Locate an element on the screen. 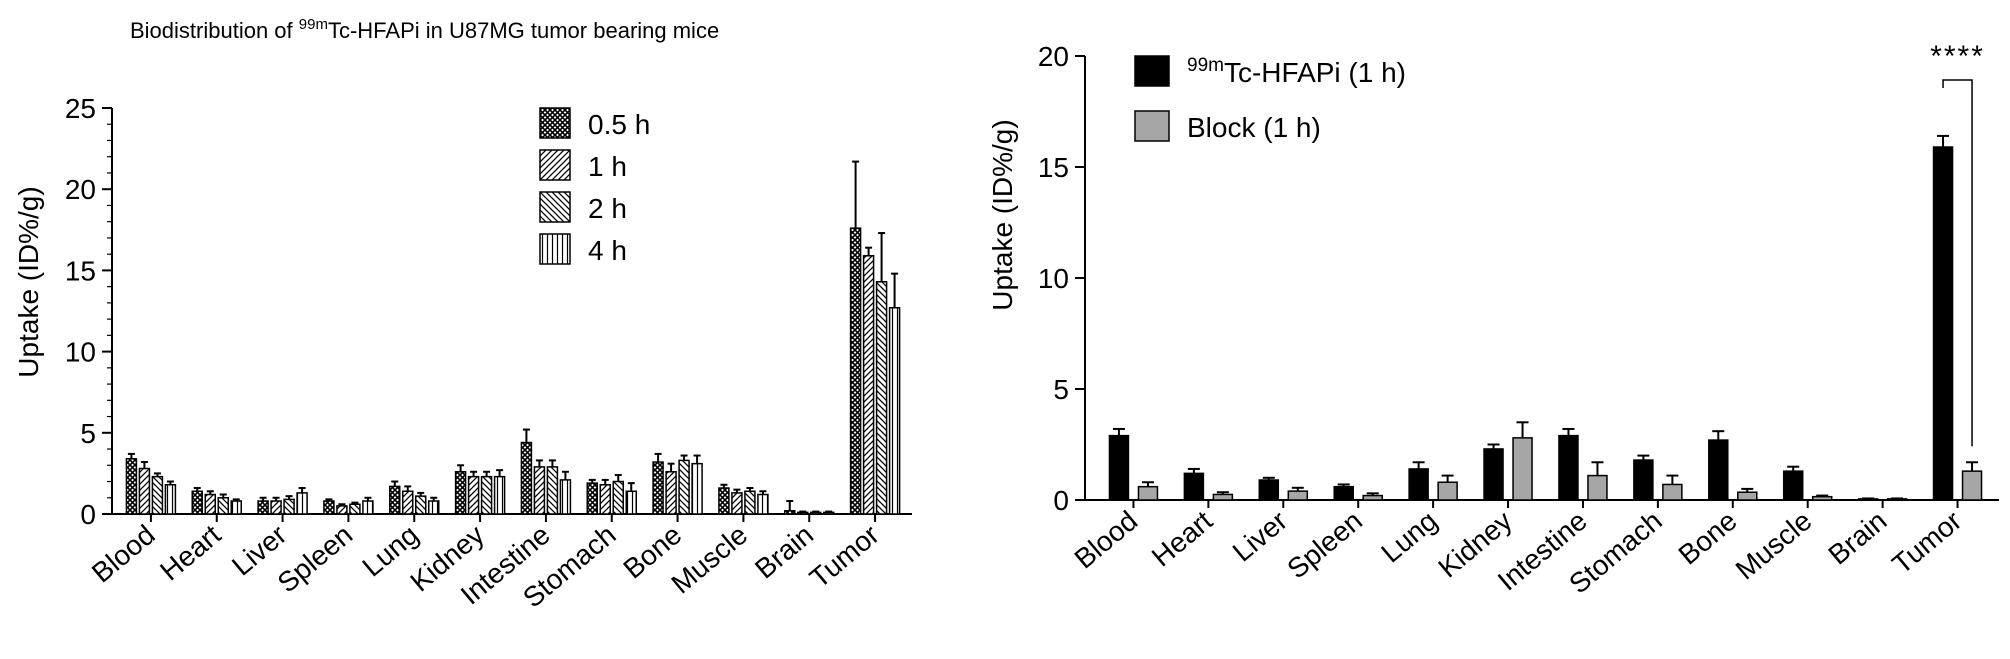 The image size is (2010, 659). legend-label: 2 h is located at coordinates (607, 208).